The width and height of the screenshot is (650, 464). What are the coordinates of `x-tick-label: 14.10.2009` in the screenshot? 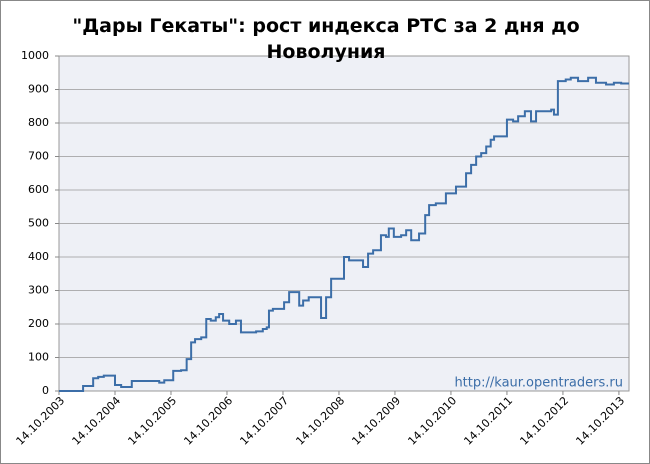 It's located at (376, 421).